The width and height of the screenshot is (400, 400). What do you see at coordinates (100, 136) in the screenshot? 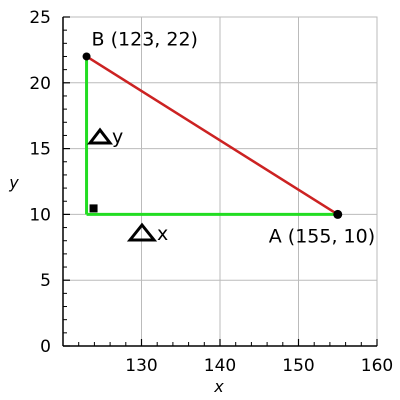
I see `delta-y-triangle-icon` at bounding box center [100, 136].